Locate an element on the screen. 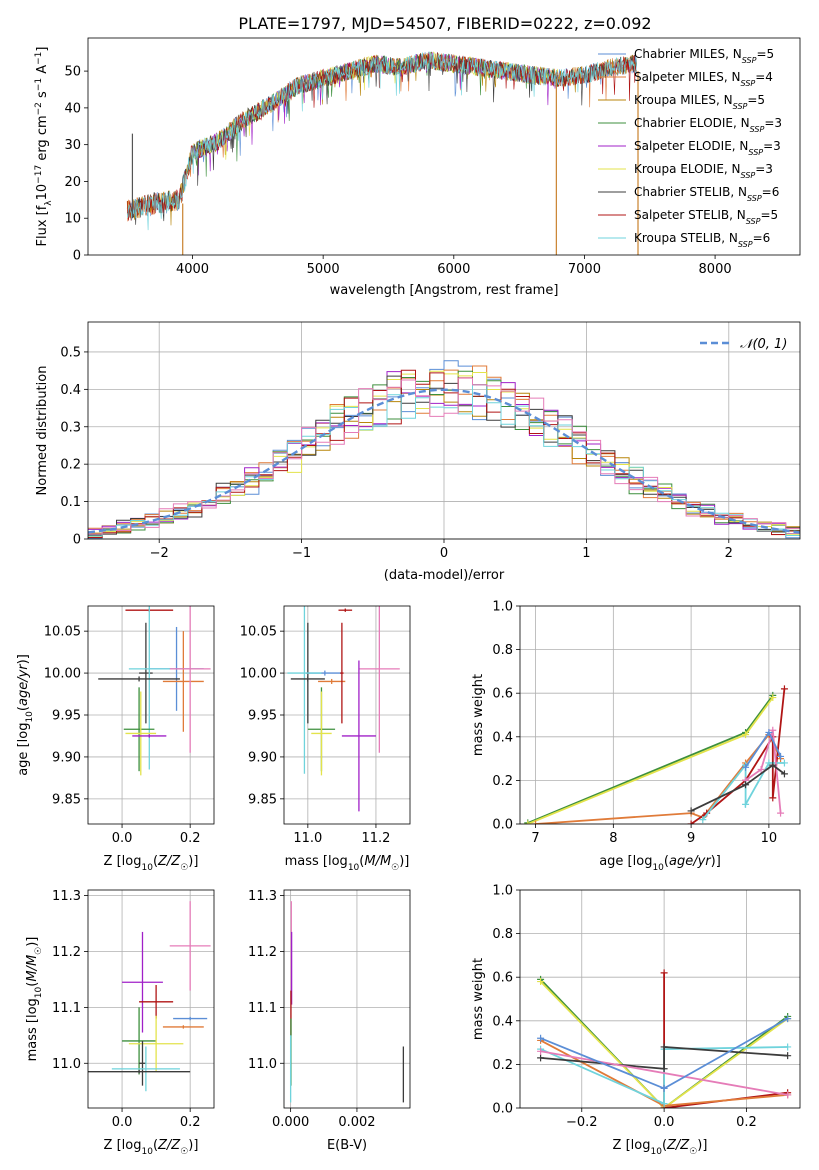  y-tick-label: 11.2 is located at coordinates (66, 952).